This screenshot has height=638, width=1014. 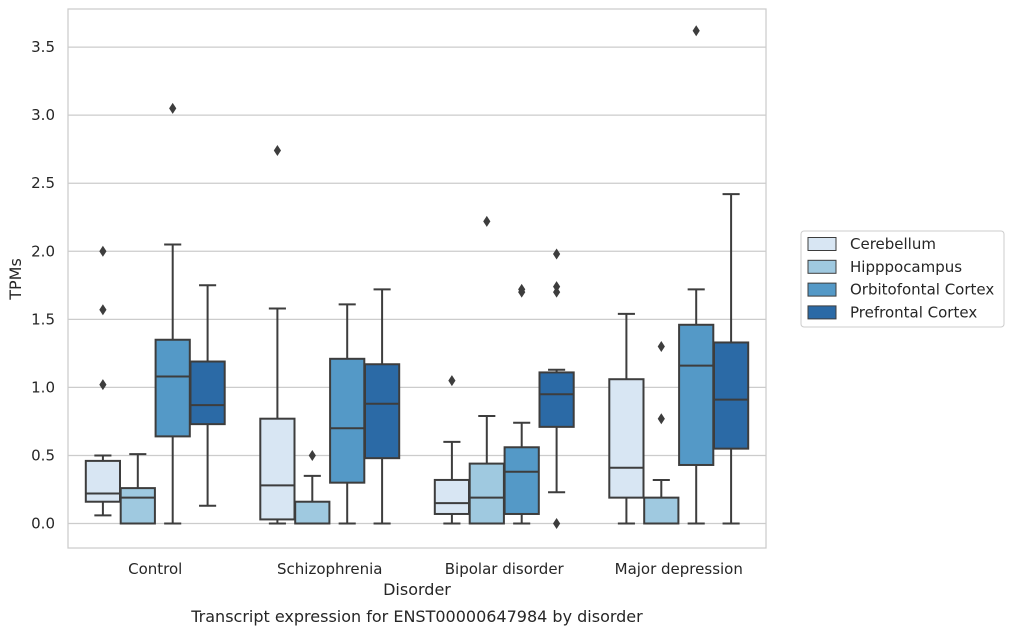 What do you see at coordinates (43, 115) in the screenshot?
I see `y-tick-label: 3.0` at bounding box center [43, 115].